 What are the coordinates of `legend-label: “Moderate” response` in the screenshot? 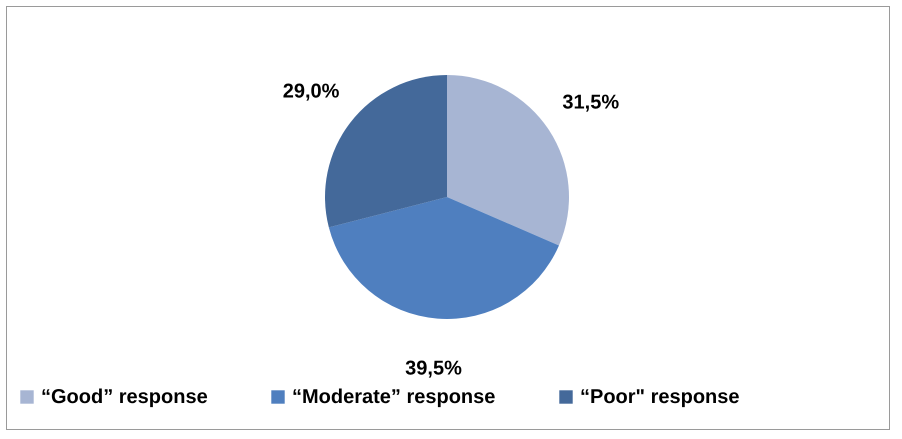 It's located at (394, 397).